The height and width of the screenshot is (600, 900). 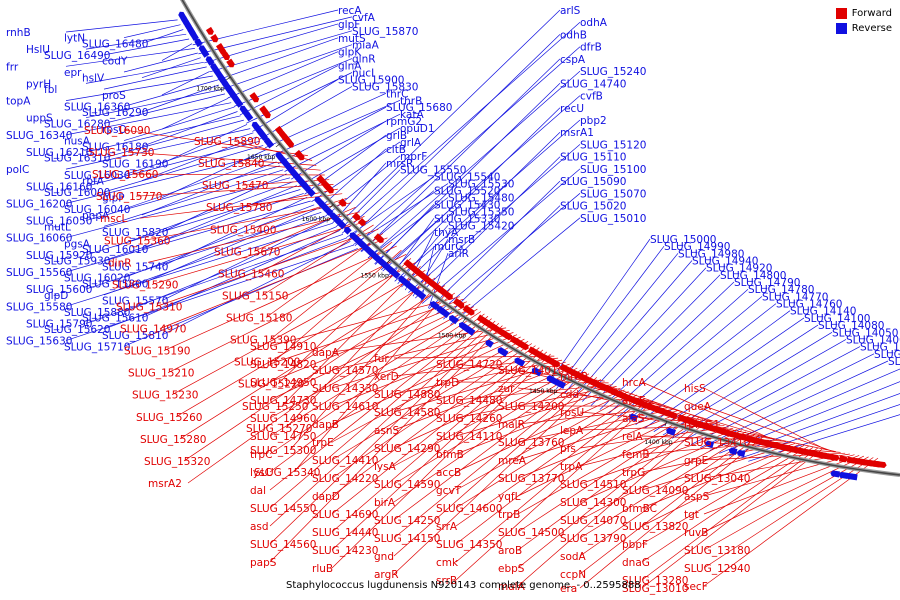 What do you see at coordinates (448, 247) in the screenshot?
I see `reverse-gene-label: murG` at bounding box center [448, 247].